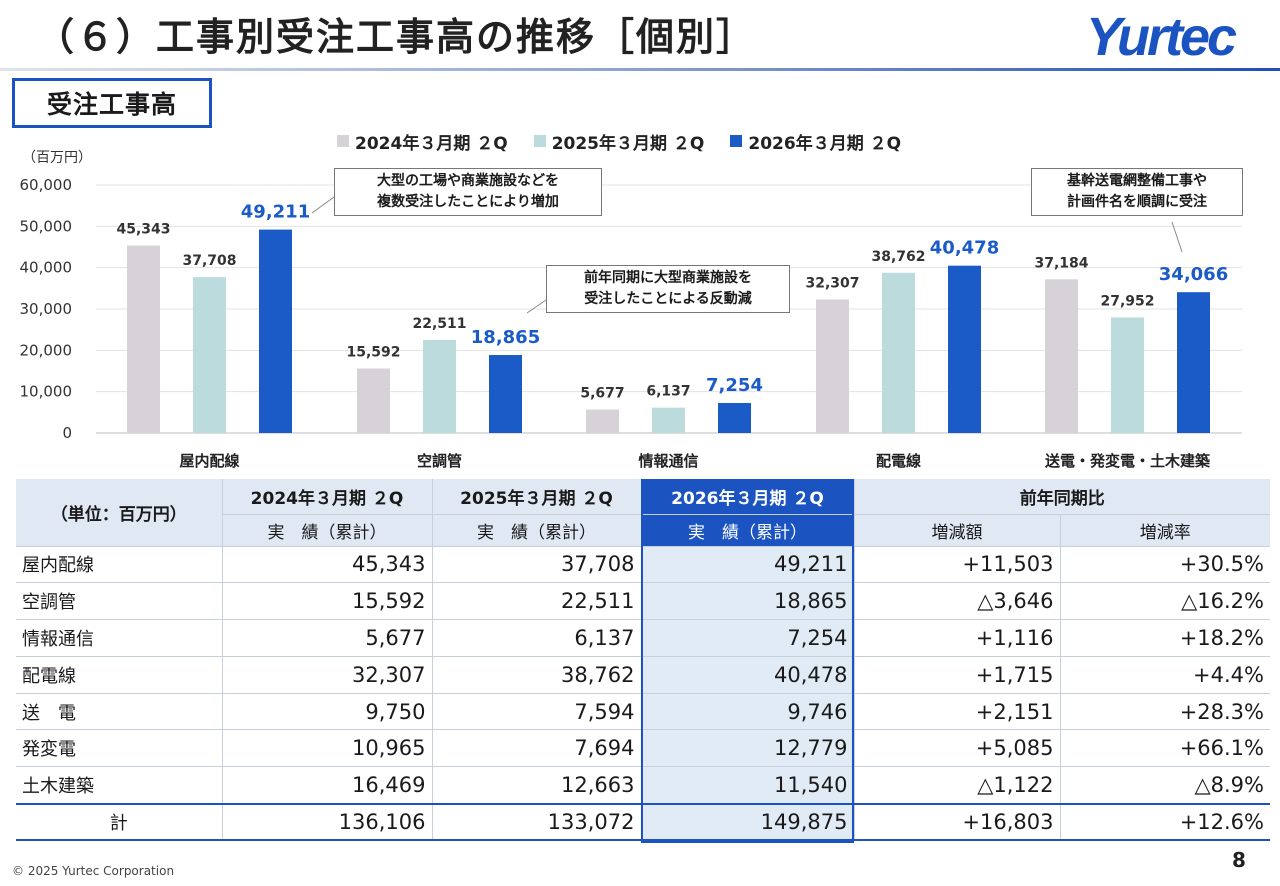 Image resolution: width=1280 pixels, height=886 pixels. What do you see at coordinates (748, 530) in the screenshot?
I see `sub-header-2026: 実 績（累計）` at bounding box center [748, 530].